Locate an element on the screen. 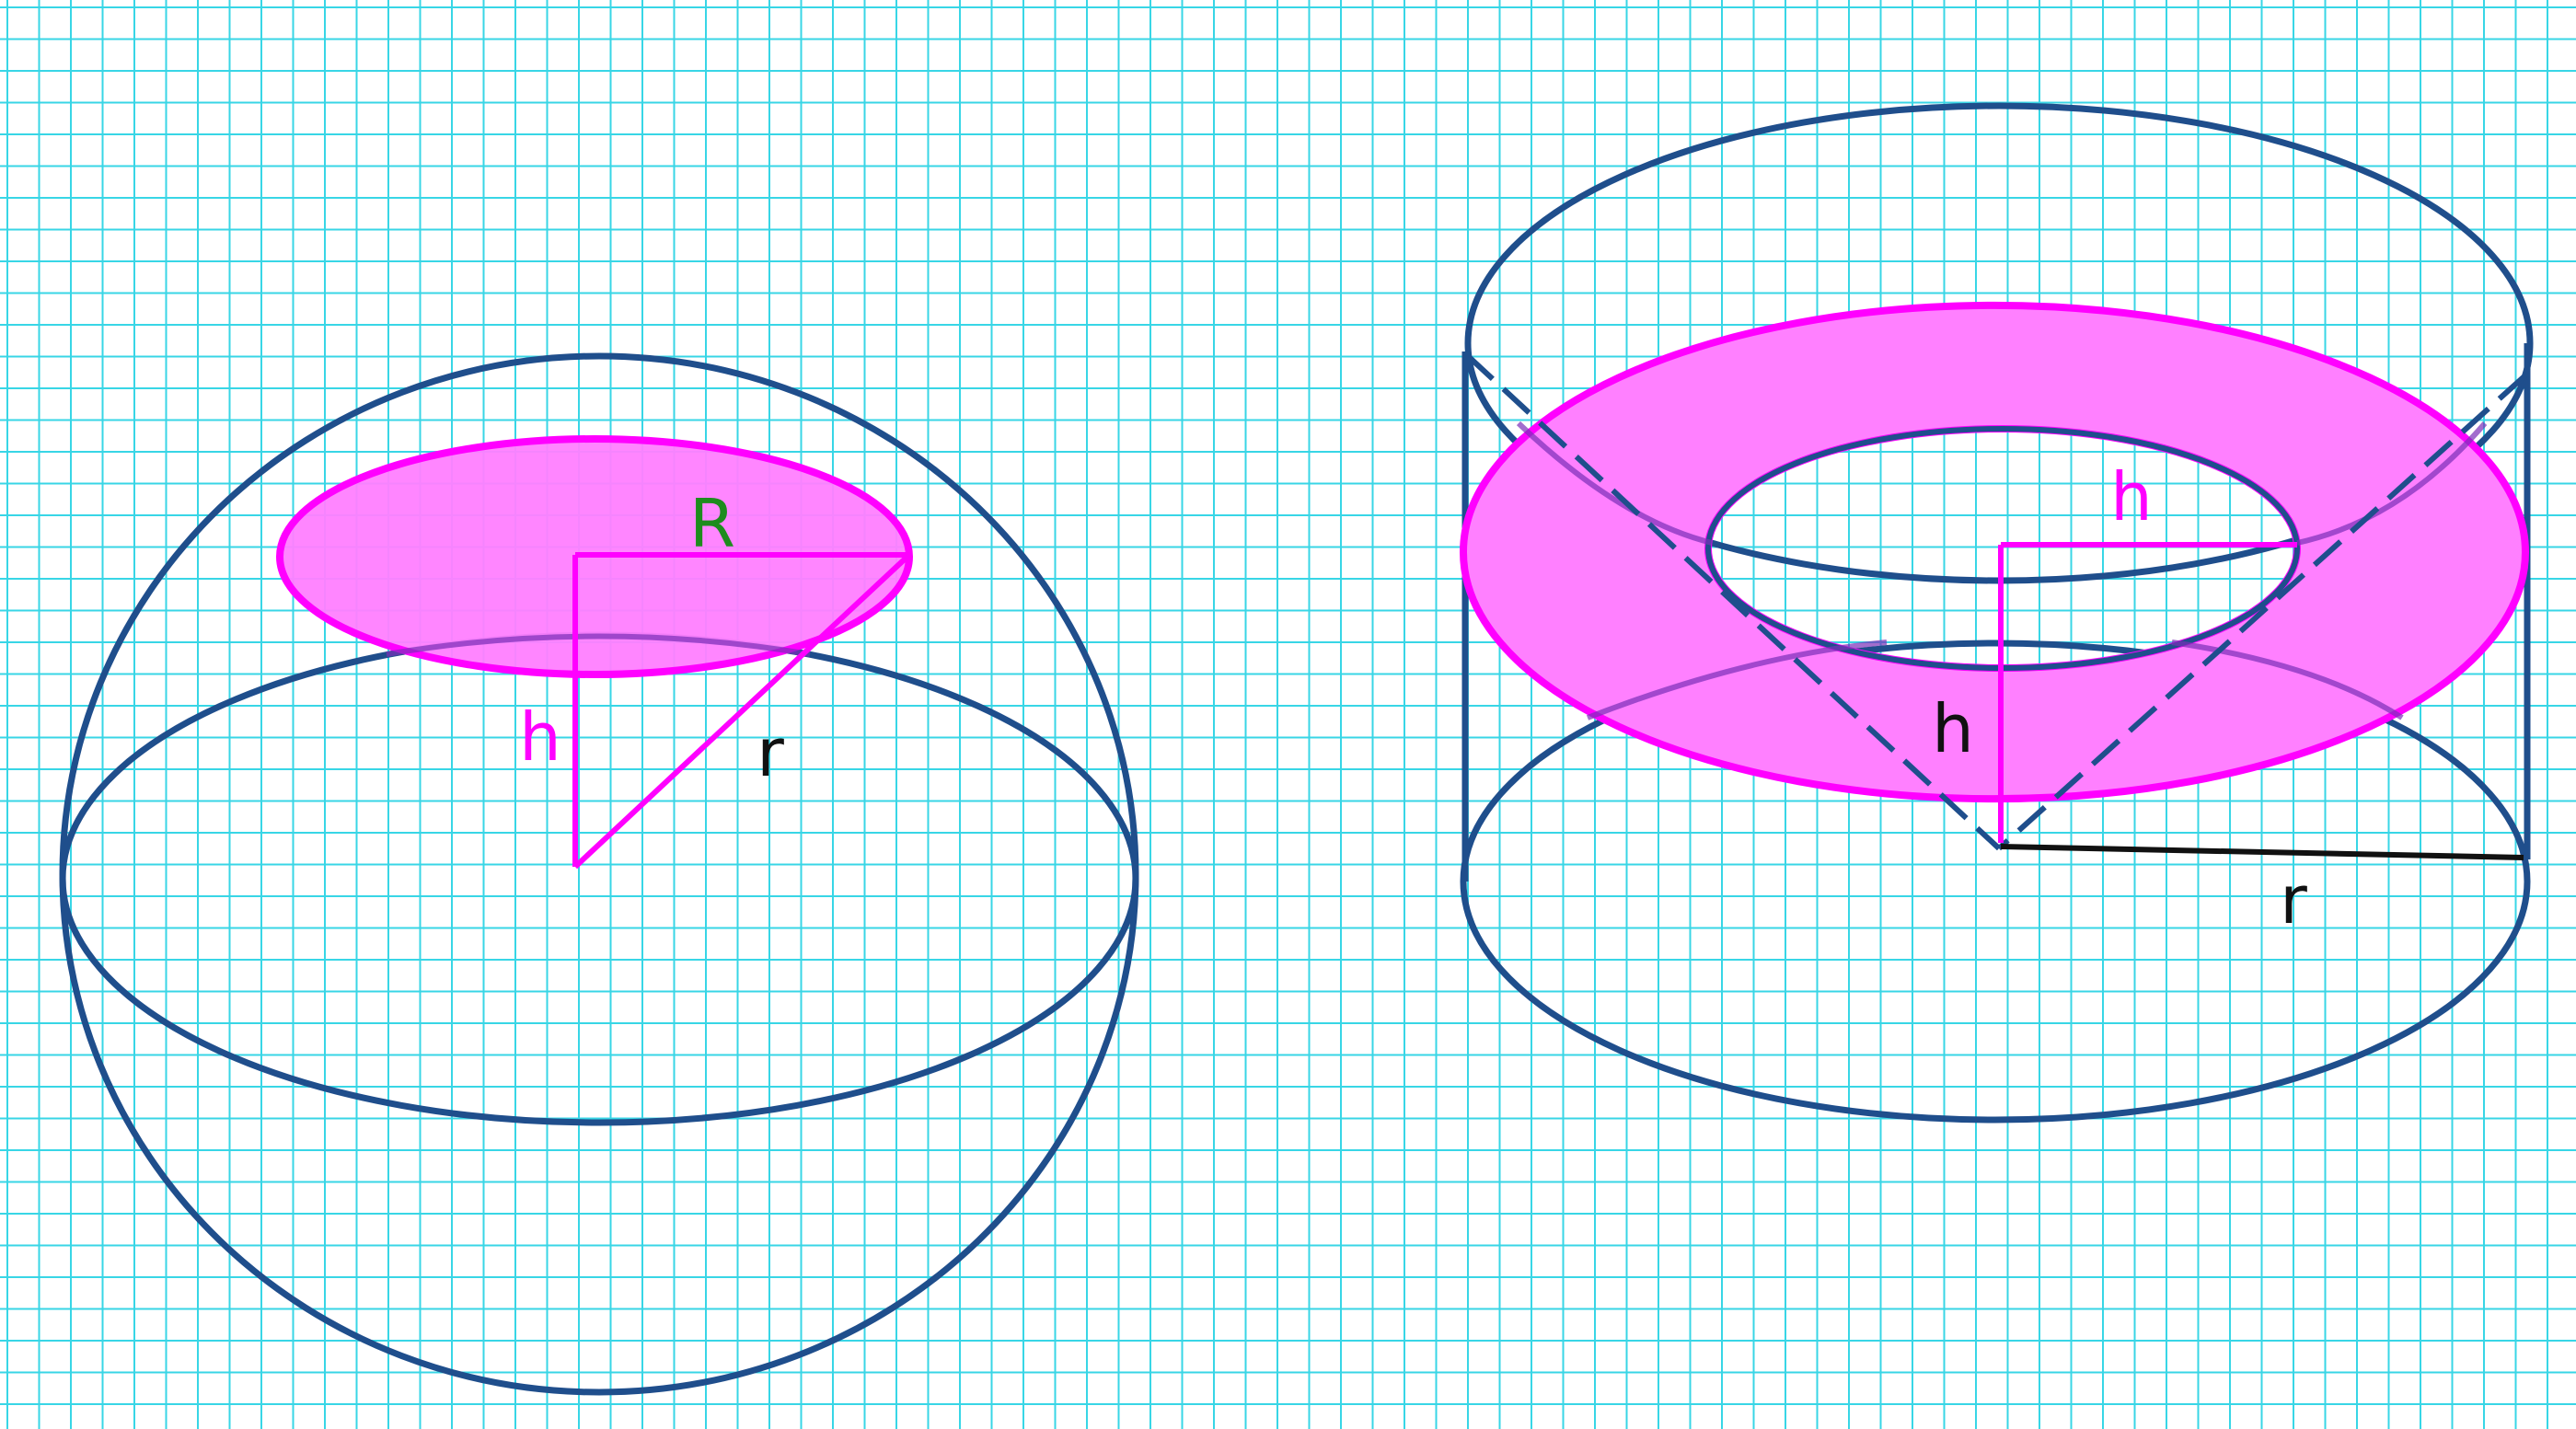  cylinder-top-rim-through-section-right is located at coordinates (2392, 483).